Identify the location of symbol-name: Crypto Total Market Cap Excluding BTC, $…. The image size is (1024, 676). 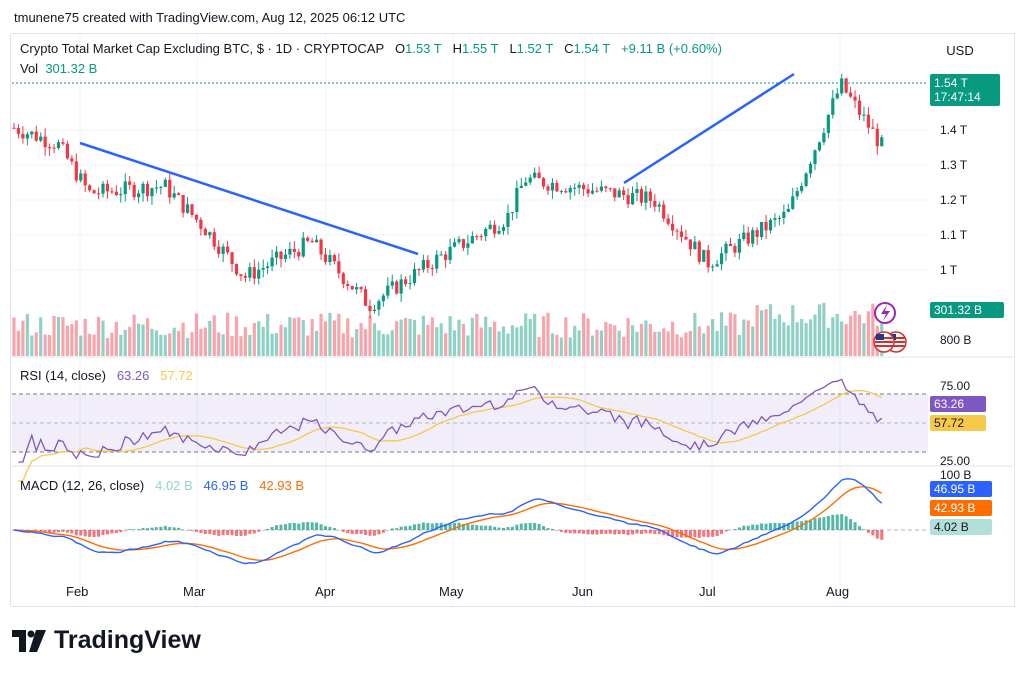
(202, 48).